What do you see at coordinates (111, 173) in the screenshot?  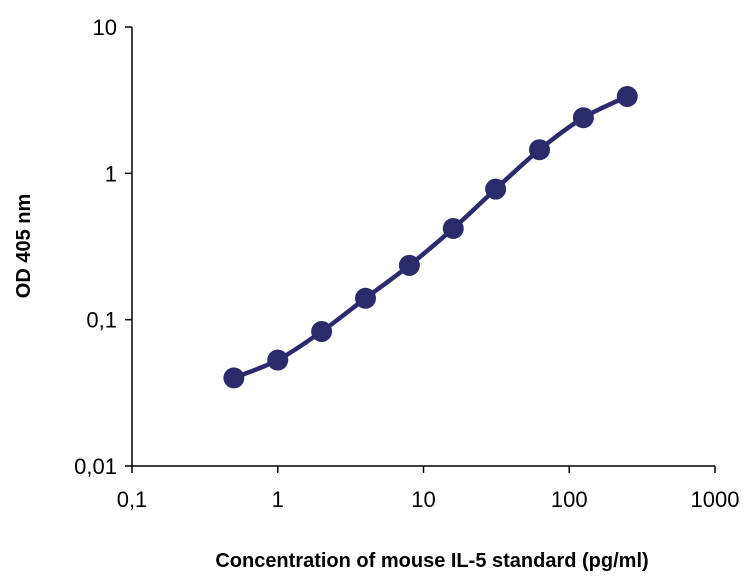 I see `y-tick-label: 1` at bounding box center [111, 173].